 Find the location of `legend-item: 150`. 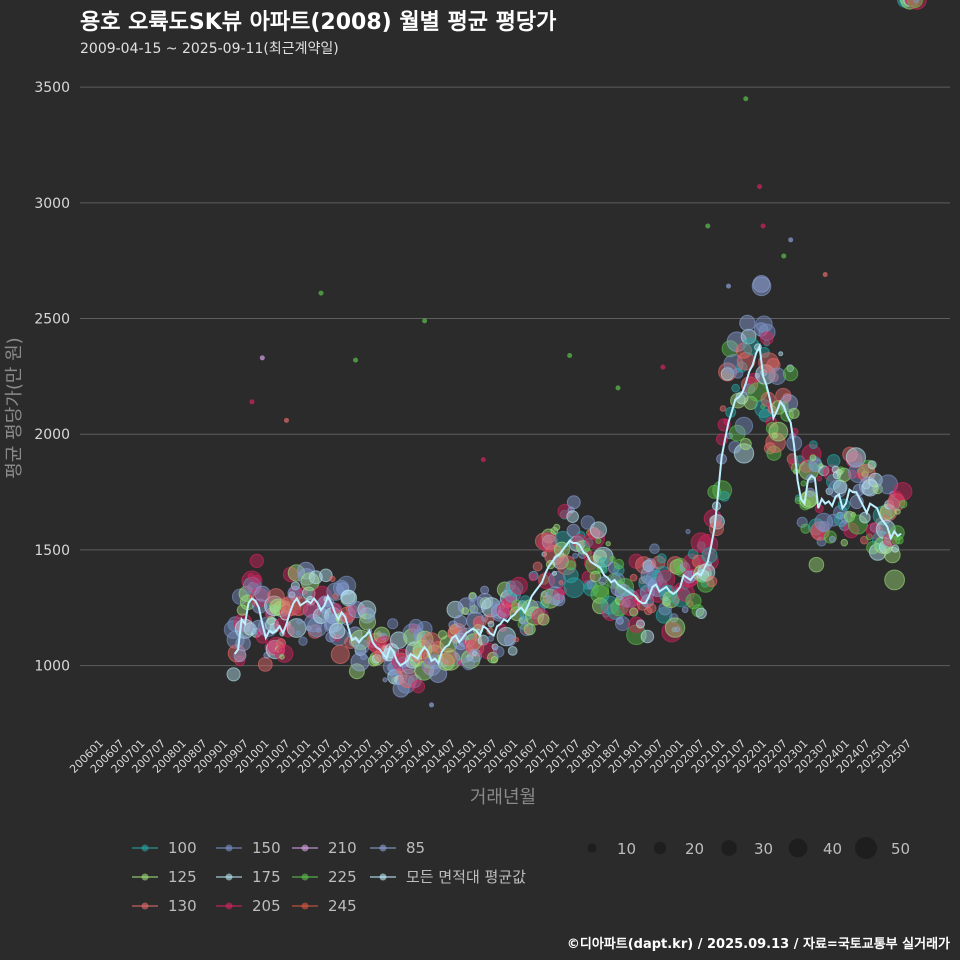

legend-item: 150 is located at coordinates (248, 848).